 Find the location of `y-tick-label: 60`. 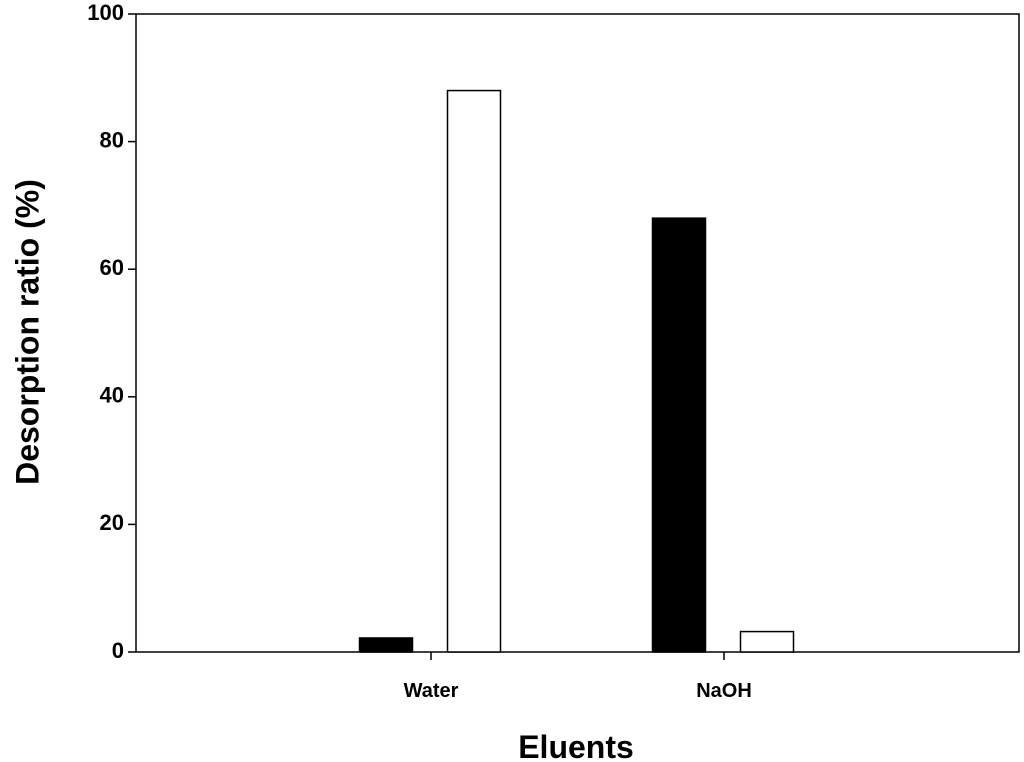

y-tick-label: 60 is located at coordinates (112, 267).